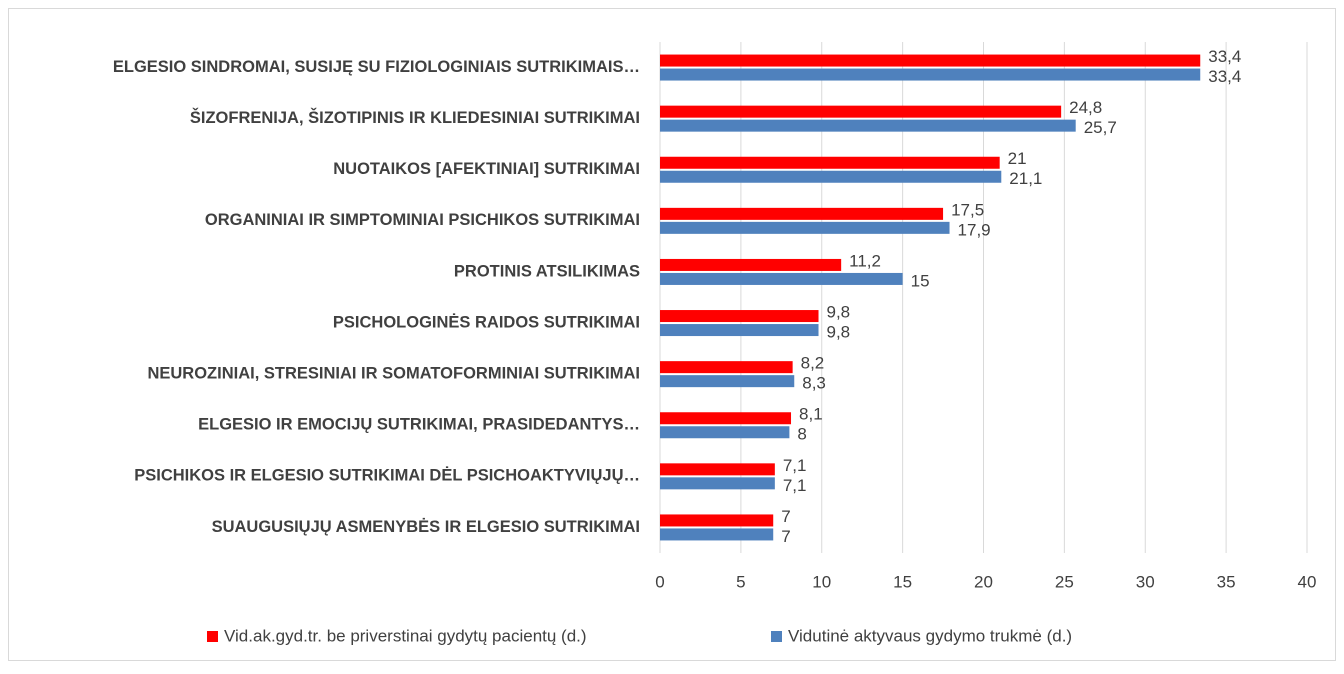 Image resolution: width=1344 pixels, height=674 pixels. I want to click on data-label: 8,3, so click(814, 383).